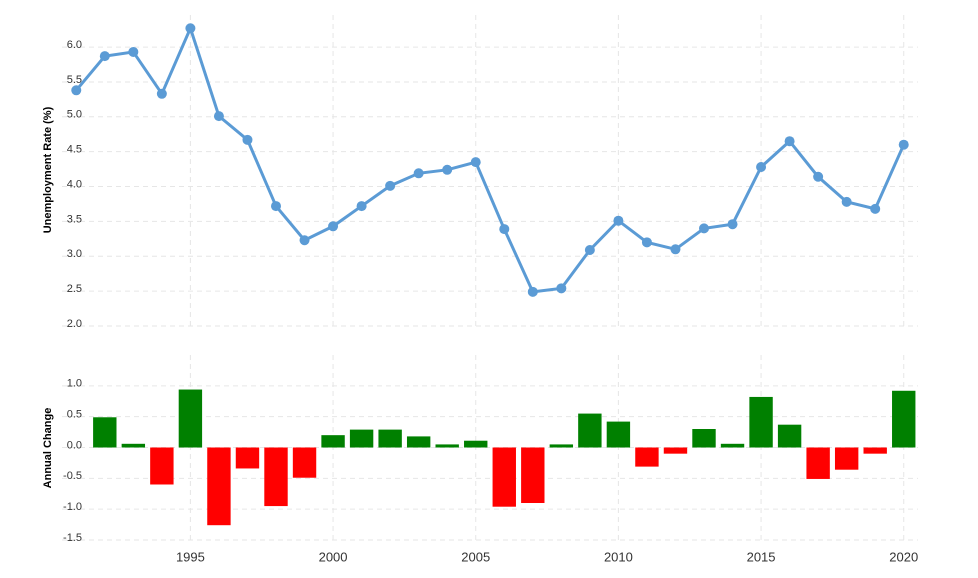  I want to click on y-tick-label: 5.0, so click(74, 115).